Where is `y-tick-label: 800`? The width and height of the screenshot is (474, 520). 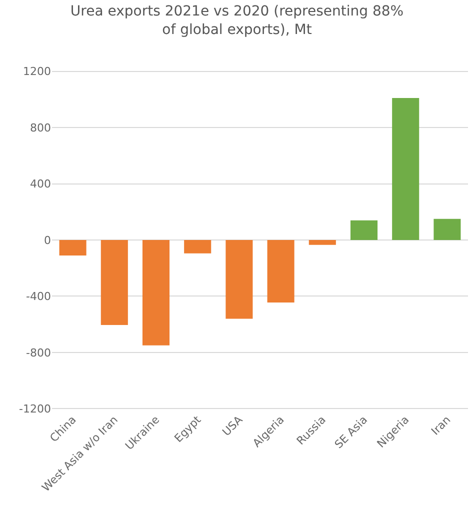
y-tick-label: 800 is located at coordinates (40, 127).